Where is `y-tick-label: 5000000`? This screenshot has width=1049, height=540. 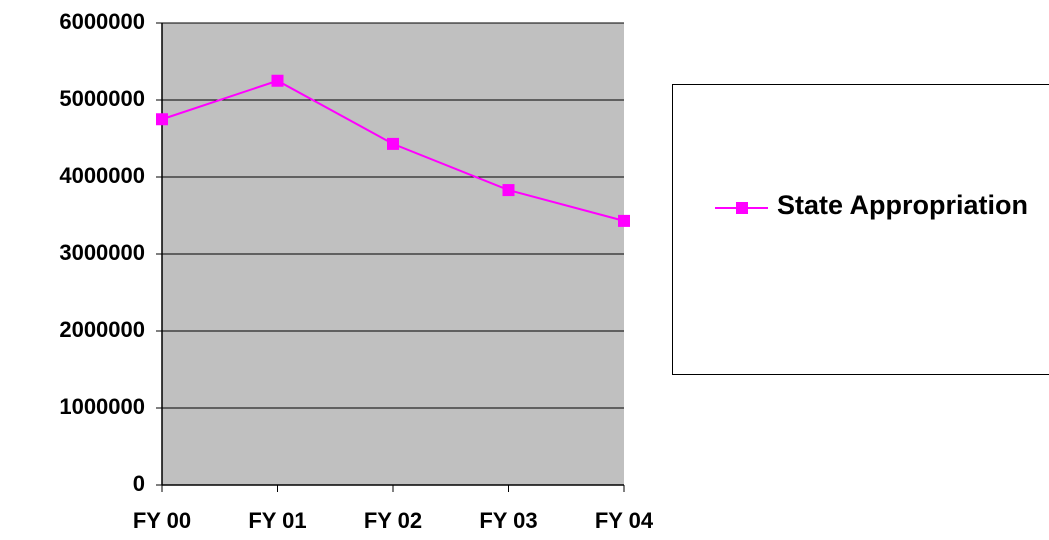 y-tick-label: 5000000 is located at coordinates (102, 98).